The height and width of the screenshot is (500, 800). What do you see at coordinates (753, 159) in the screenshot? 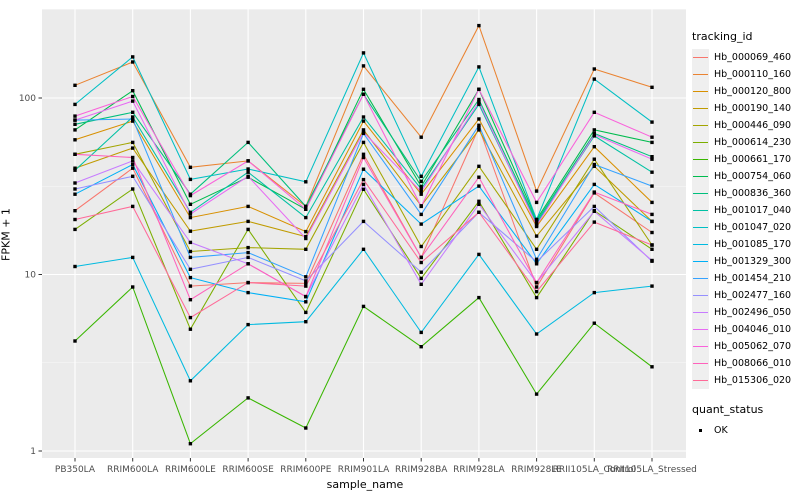
I see `legend-item-label: Hb_000661_170` at bounding box center [753, 159].